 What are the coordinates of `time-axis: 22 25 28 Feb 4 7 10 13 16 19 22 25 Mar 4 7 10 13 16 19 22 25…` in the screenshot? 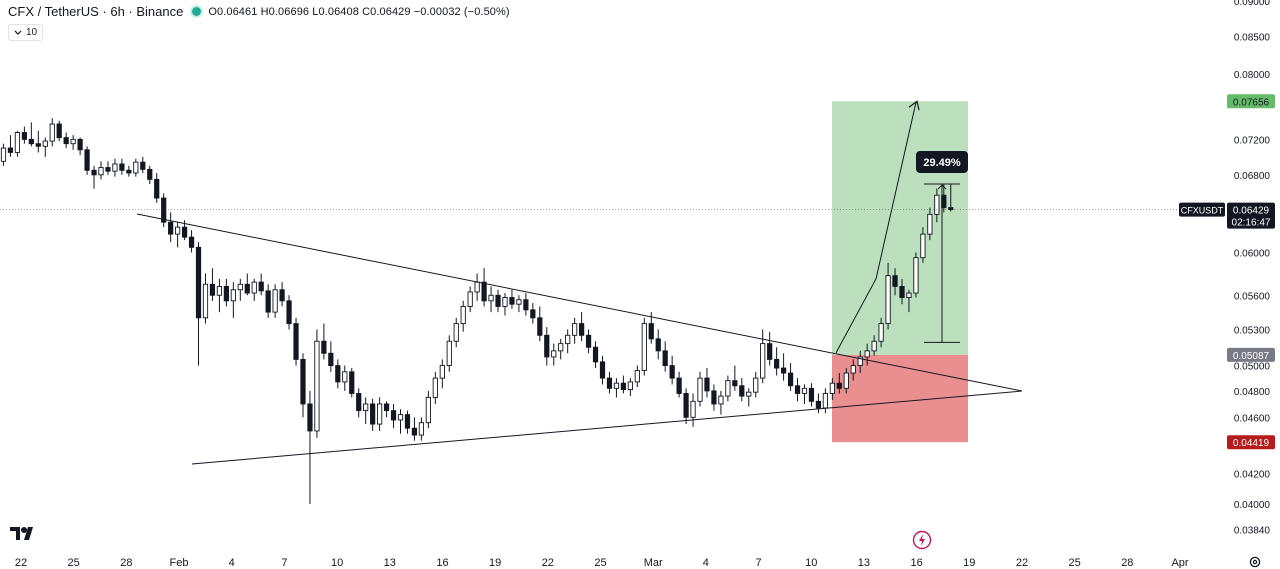 It's located at (640, 557).